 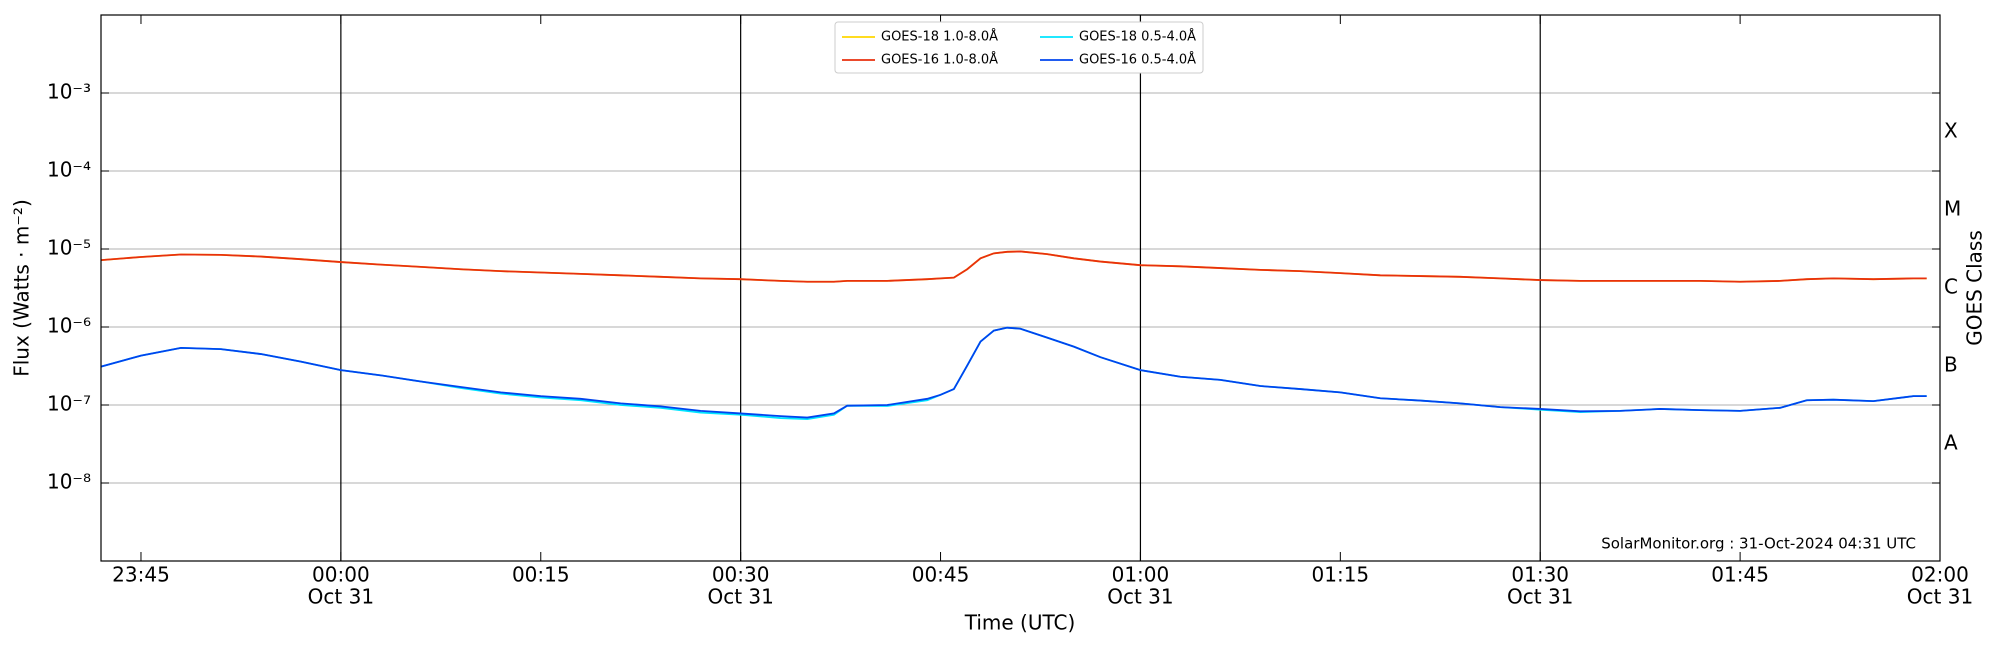 What do you see at coordinates (939, 60) in the screenshot?
I see `legend-label: GOES-16 1.0-8.0Å` at bounding box center [939, 60].